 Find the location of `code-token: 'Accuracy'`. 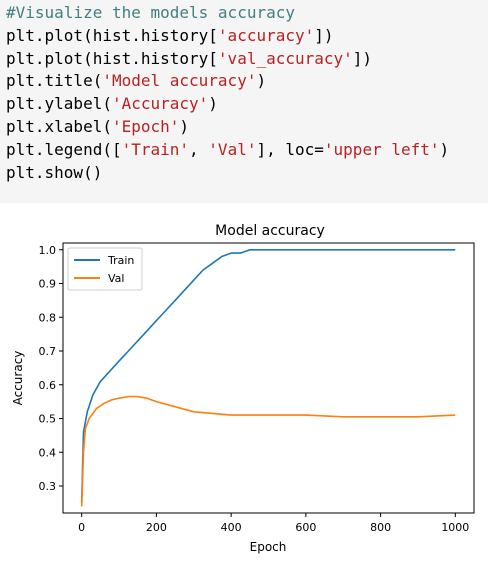

code-token: 'Accuracy' is located at coordinates (160, 104).